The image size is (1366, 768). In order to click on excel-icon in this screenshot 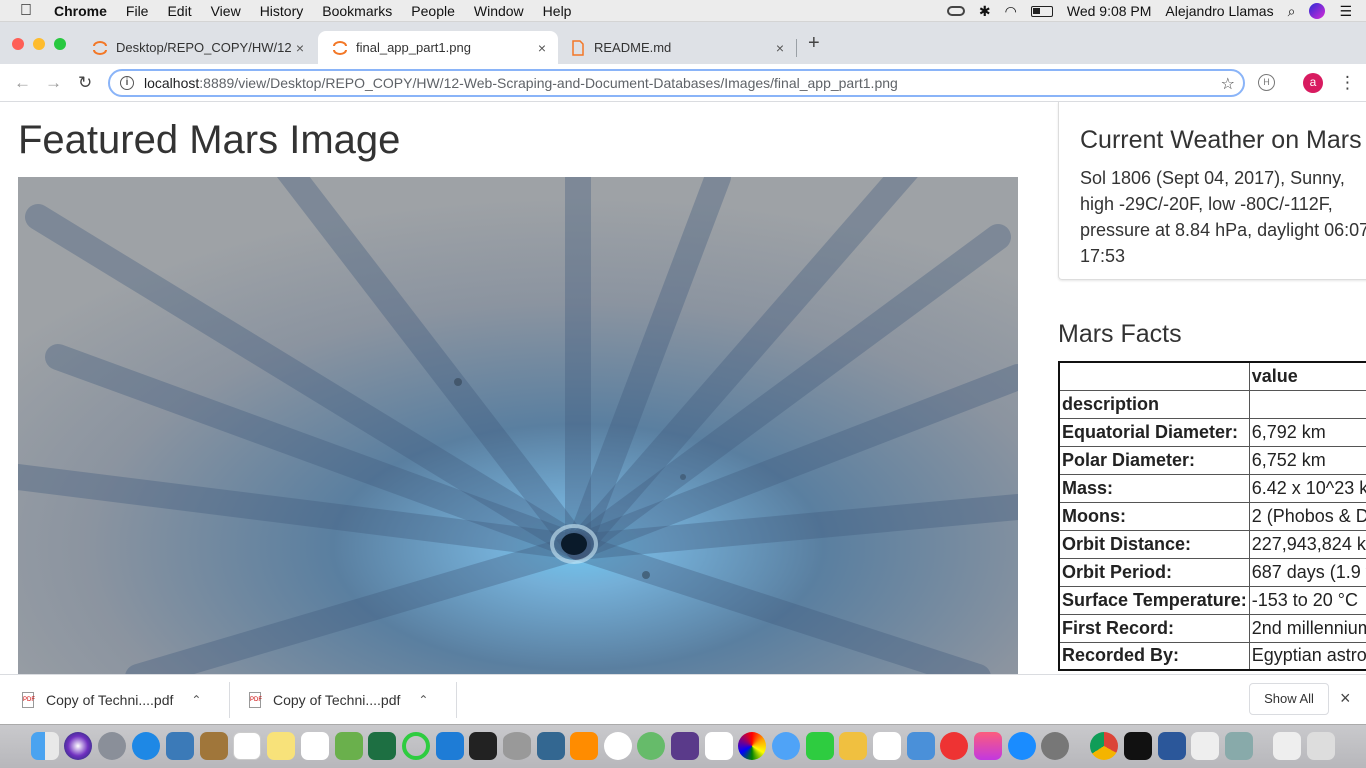, I will do `click(382, 746)`.